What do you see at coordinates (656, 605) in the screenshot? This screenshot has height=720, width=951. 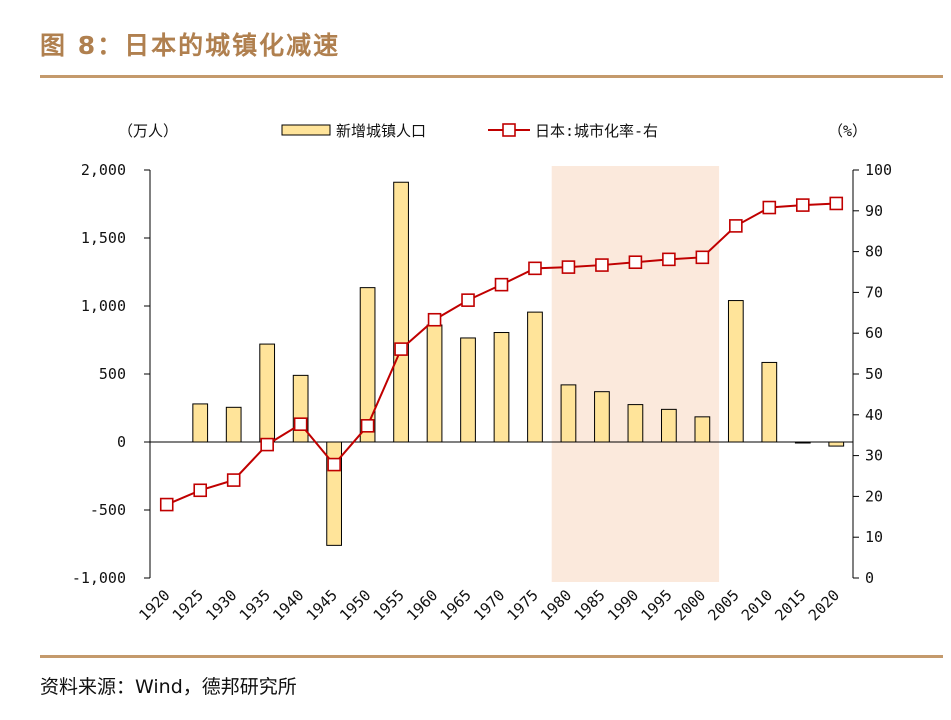 I see `x-tick-label: 1995` at bounding box center [656, 605].